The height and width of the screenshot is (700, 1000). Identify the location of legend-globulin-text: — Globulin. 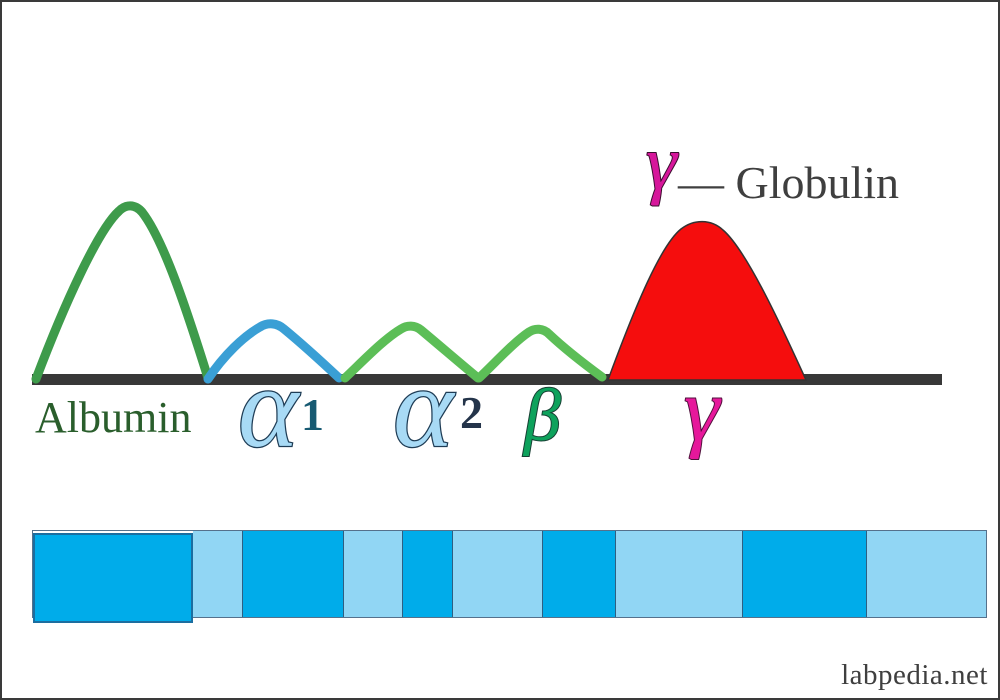
(788, 182).